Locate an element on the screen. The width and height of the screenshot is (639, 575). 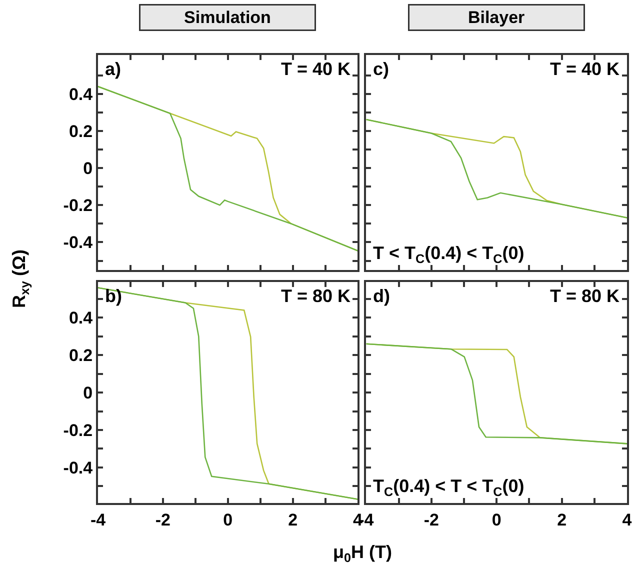
x-tick-label: 4 is located at coordinates (627, 520).